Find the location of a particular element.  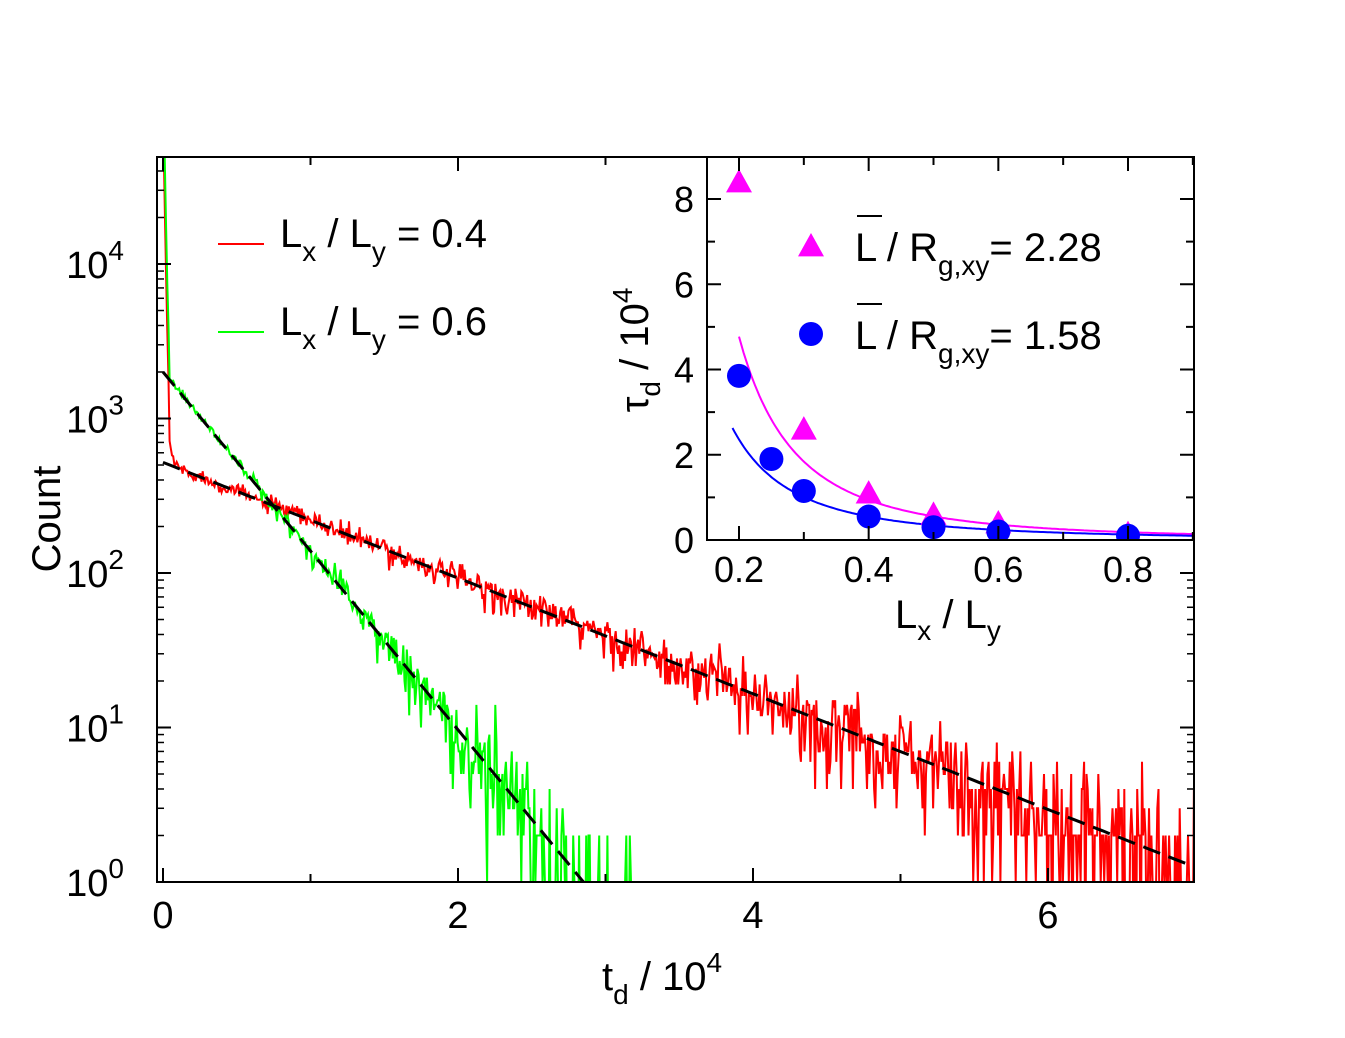

inset-y-tick-label: 4 is located at coordinates (684, 370).